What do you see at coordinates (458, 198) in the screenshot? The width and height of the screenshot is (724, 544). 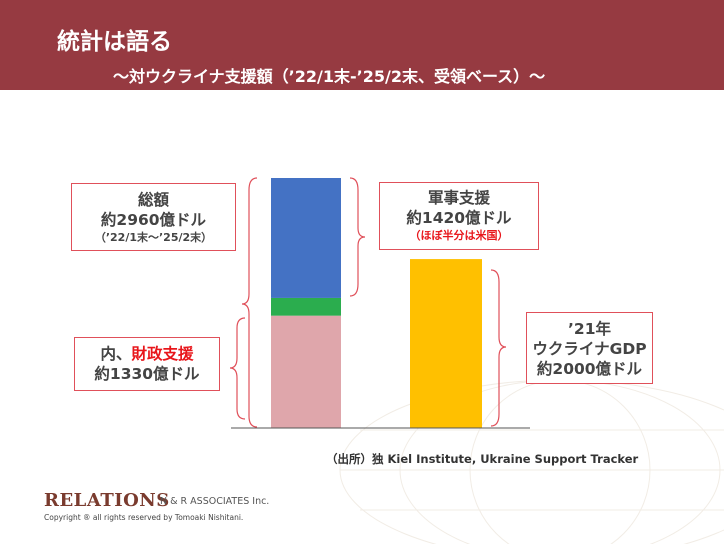 I see `military-label-title: 軍事支援` at bounding box center [458, 198].